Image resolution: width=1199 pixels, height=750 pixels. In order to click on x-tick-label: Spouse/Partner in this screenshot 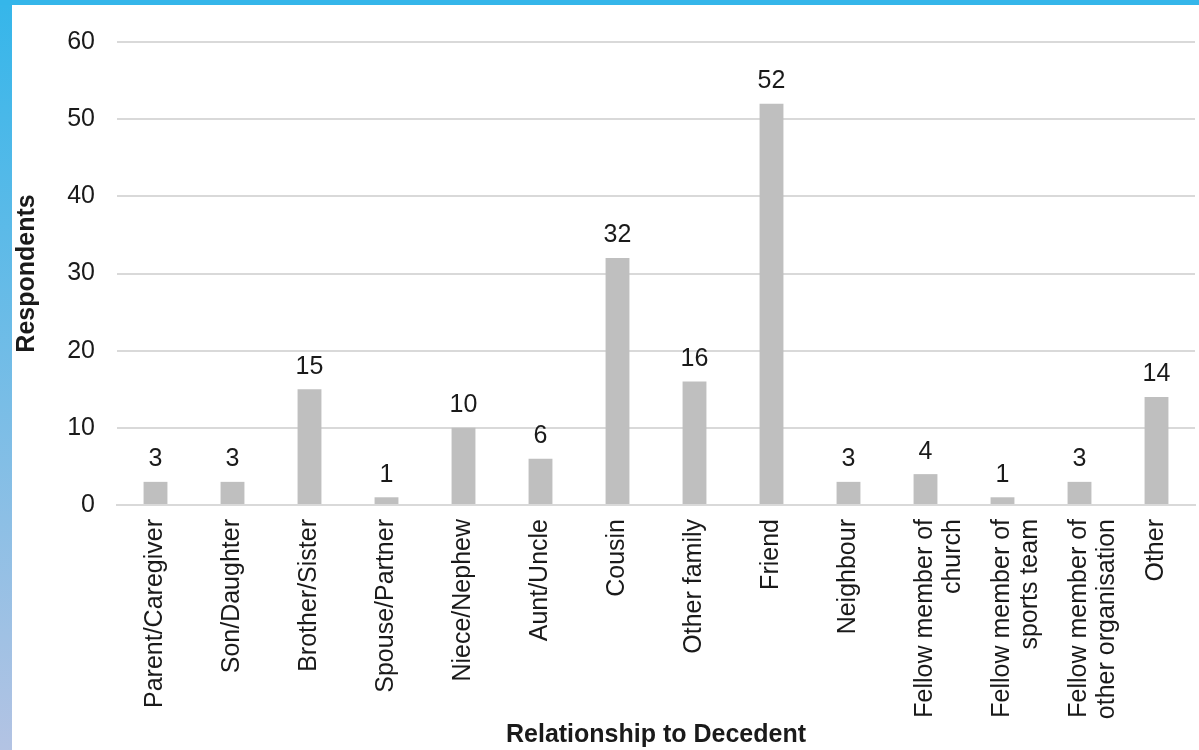, I will do `click(384, 606)`.